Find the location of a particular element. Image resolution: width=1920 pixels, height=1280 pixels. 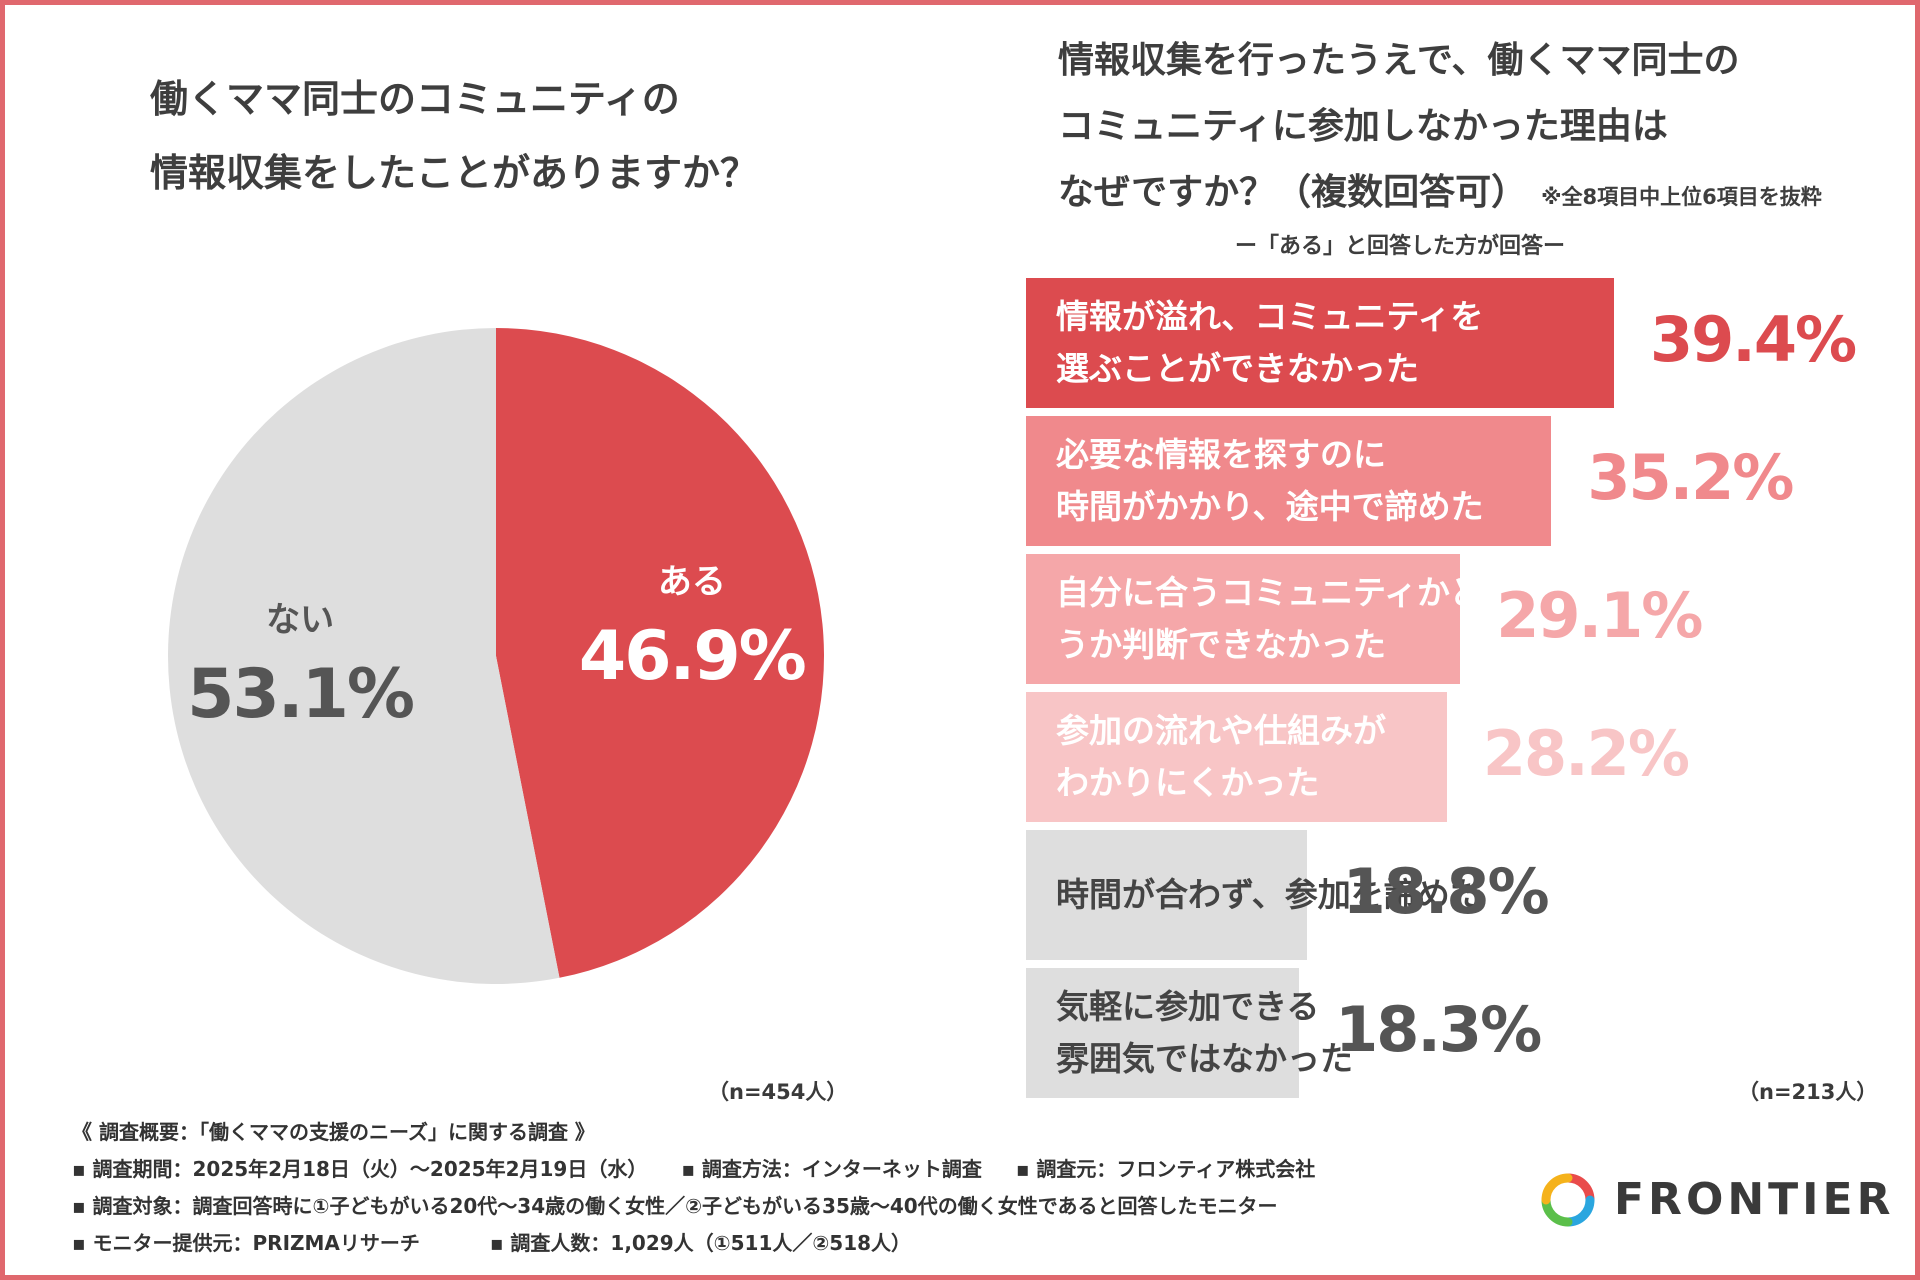

pie-title-line2: 情報収集をしたことがありますか？ is located at coordinates (454, 173).